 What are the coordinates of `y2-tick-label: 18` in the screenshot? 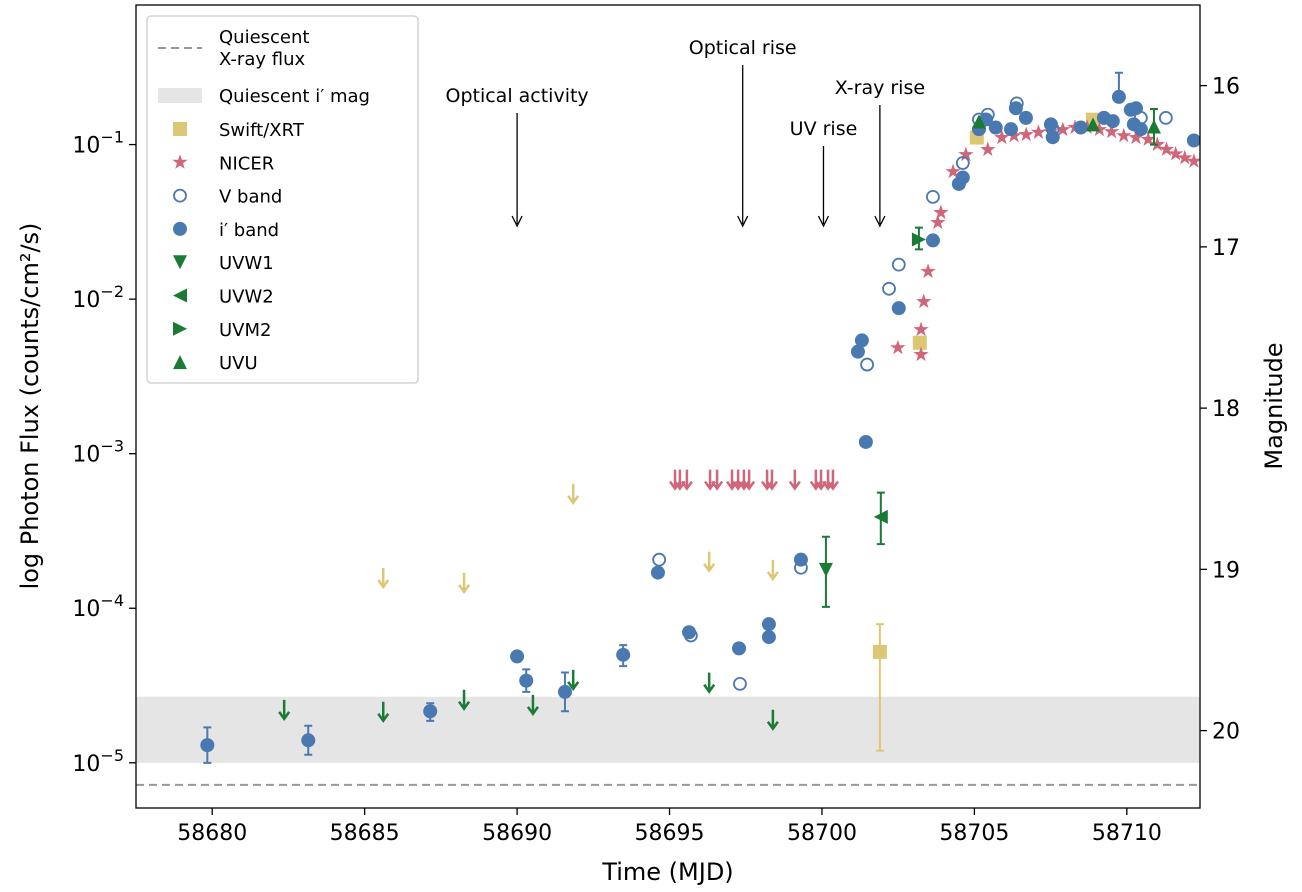 It's located at (1226, 409).